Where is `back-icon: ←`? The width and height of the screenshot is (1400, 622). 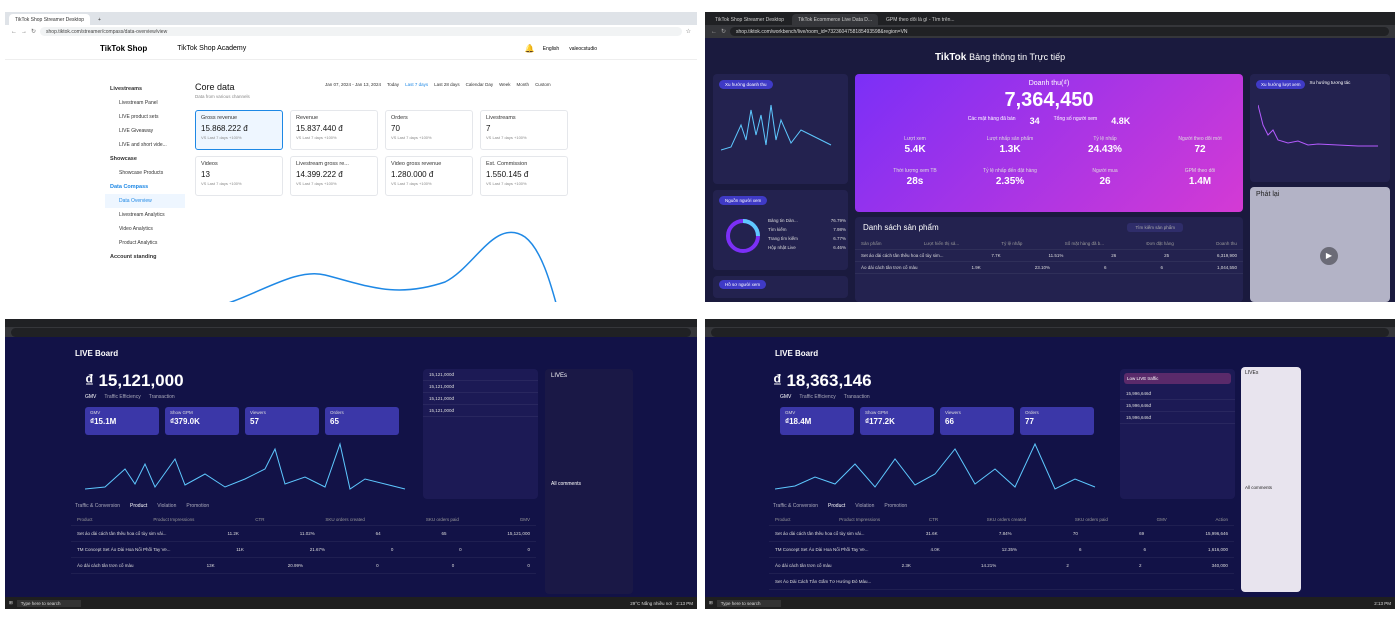 back-icon: ← is located at coordinates (714, 31).